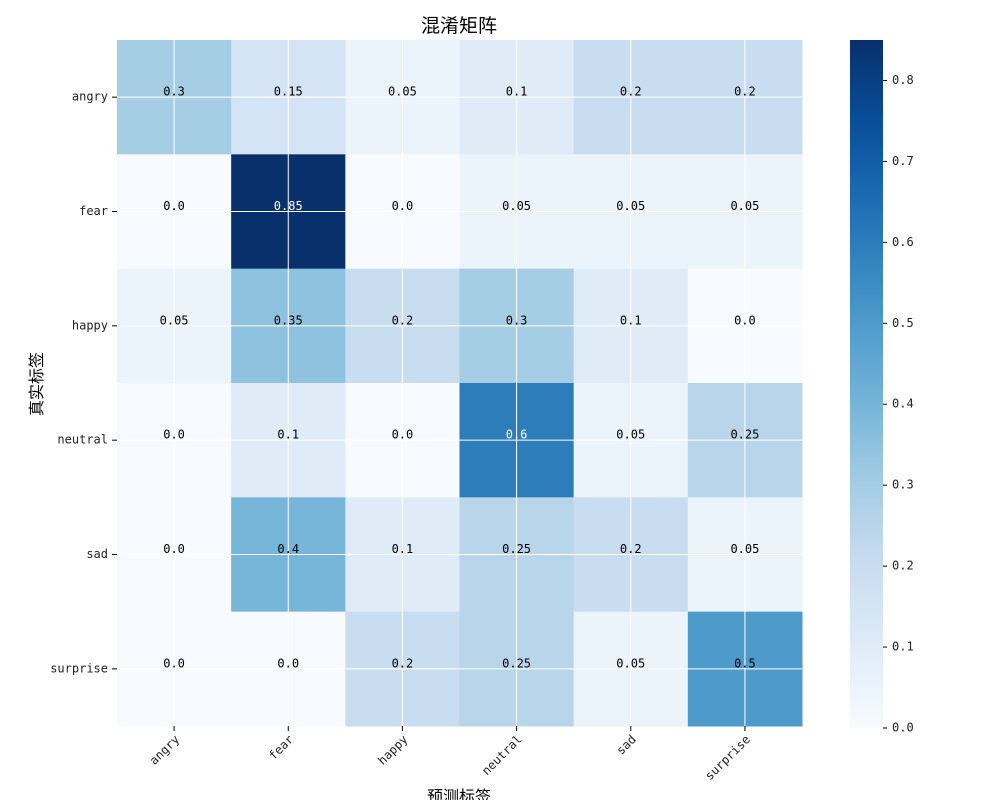 Image resolution: width=1000 pixels, height=800 pixels. Describe the element at coordinates (288, 320) in the screenshot. I see `cell-value-label: 0.35` at that location.